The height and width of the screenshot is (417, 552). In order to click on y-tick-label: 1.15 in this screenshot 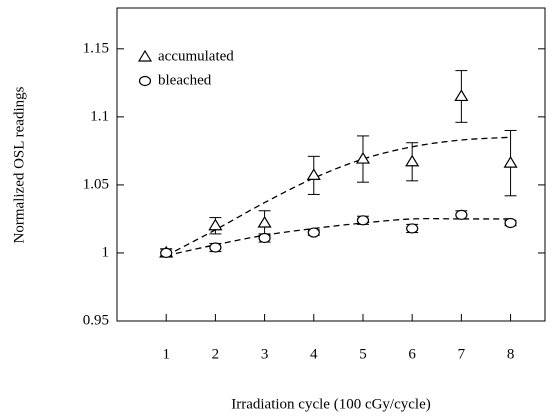, I will do `click(96, 48)`.